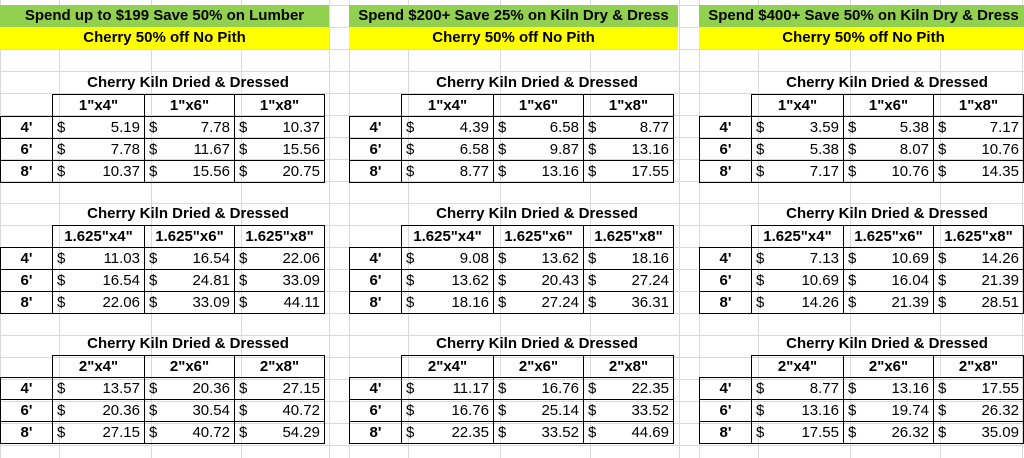 This screenshot has width=1024, height=458. I want to click on price-amount: 5.38, so click(914, 127).